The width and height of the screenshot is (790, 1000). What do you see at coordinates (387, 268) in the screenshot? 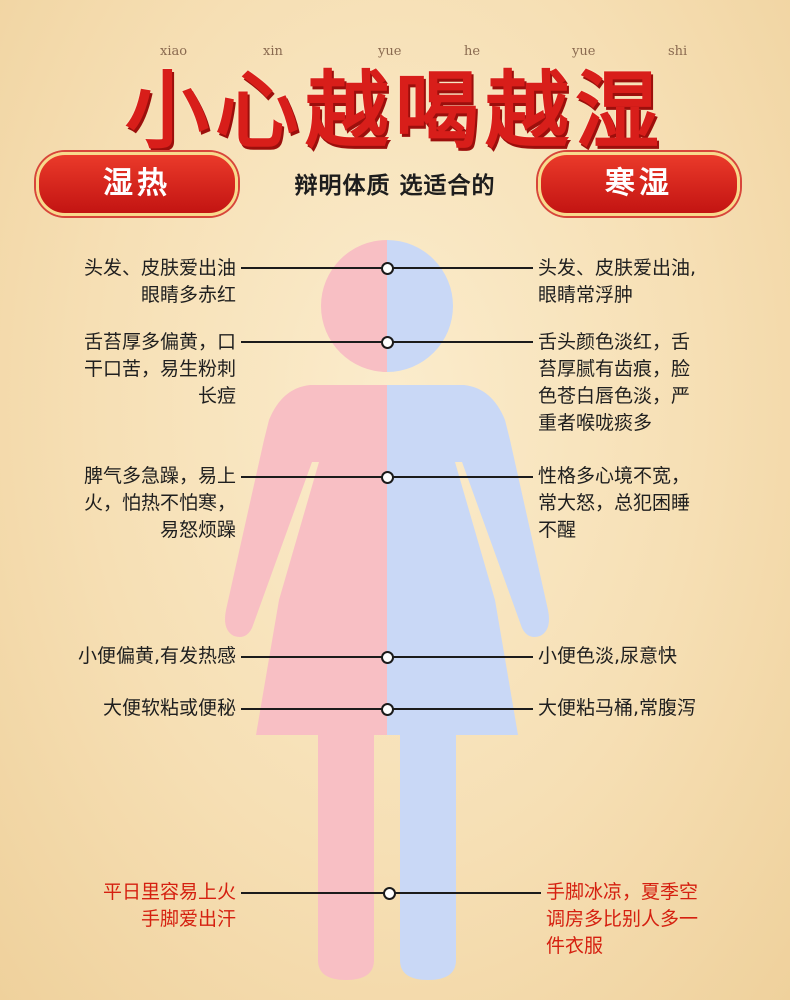
I see `connector-dot-hair-skin` at bounding box center [387, 268].